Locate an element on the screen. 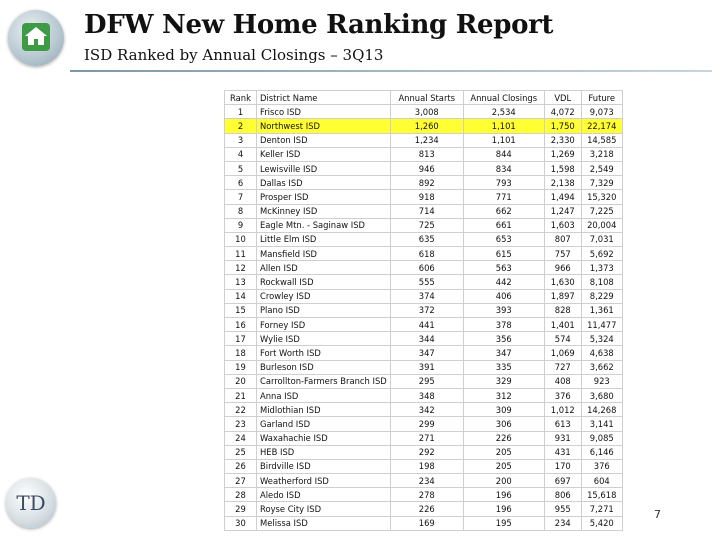  cell-district: Birdville ISD is located at coordinates (323, 466).